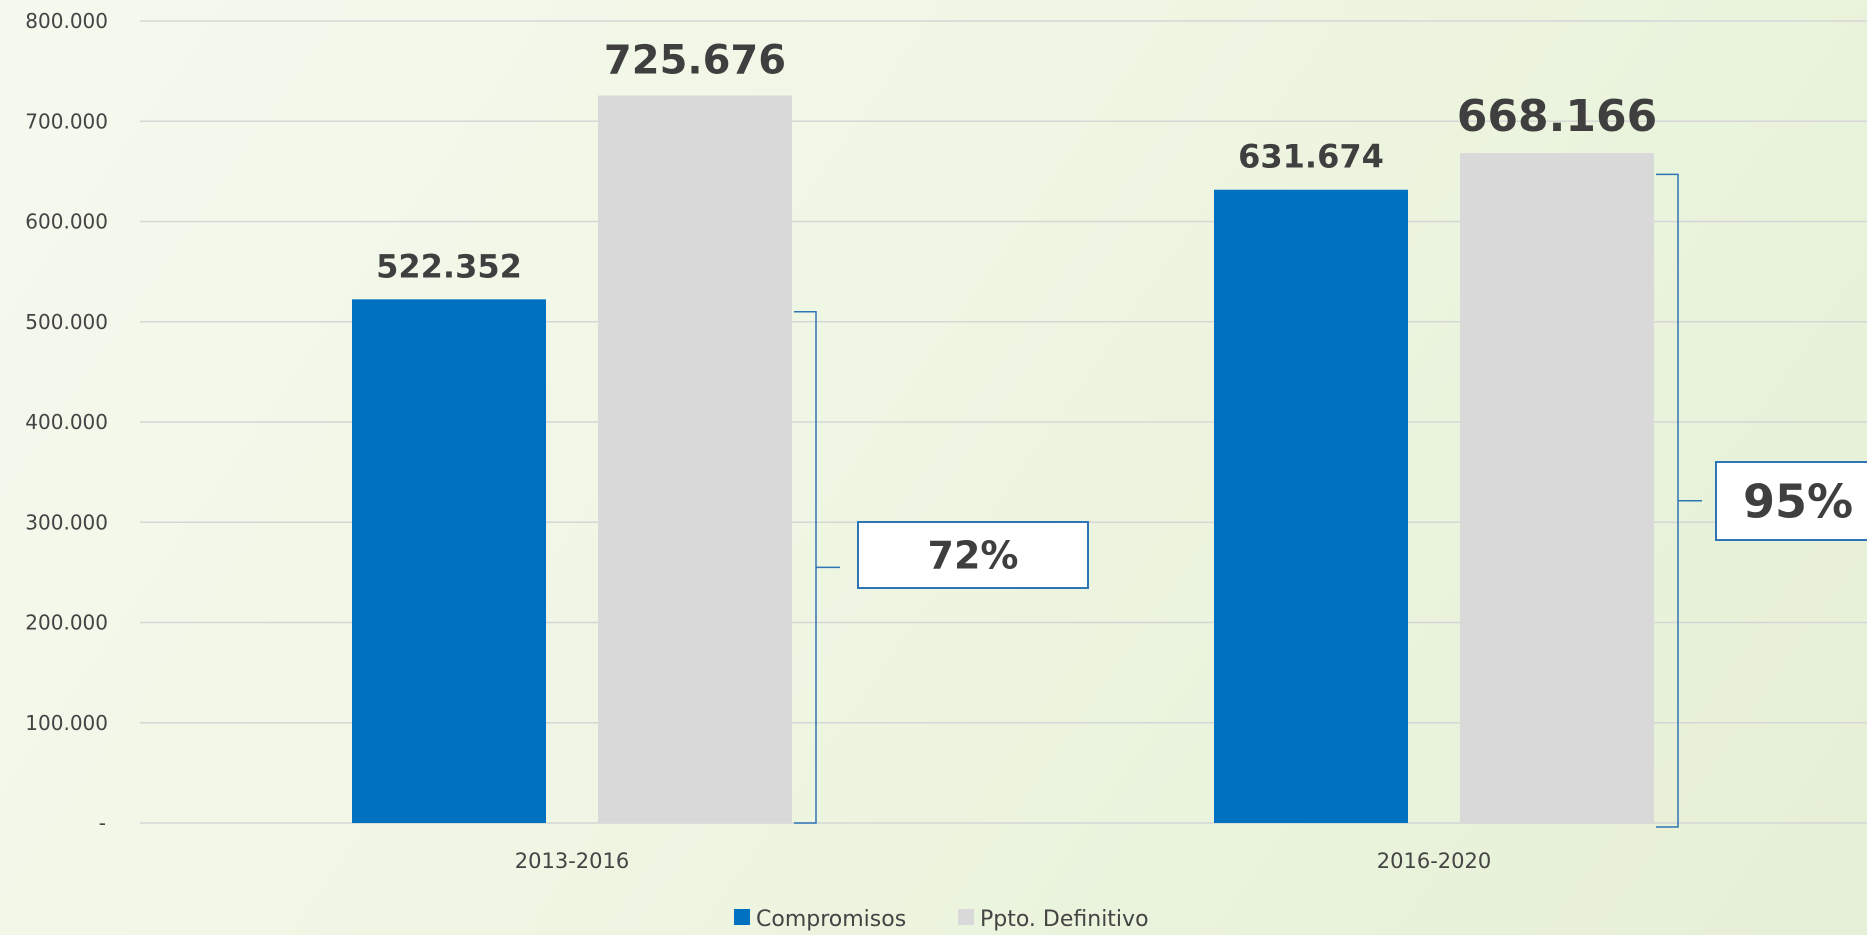  I want to click on bar-ppto-definitivo-2013-2016, so click(695, 459).